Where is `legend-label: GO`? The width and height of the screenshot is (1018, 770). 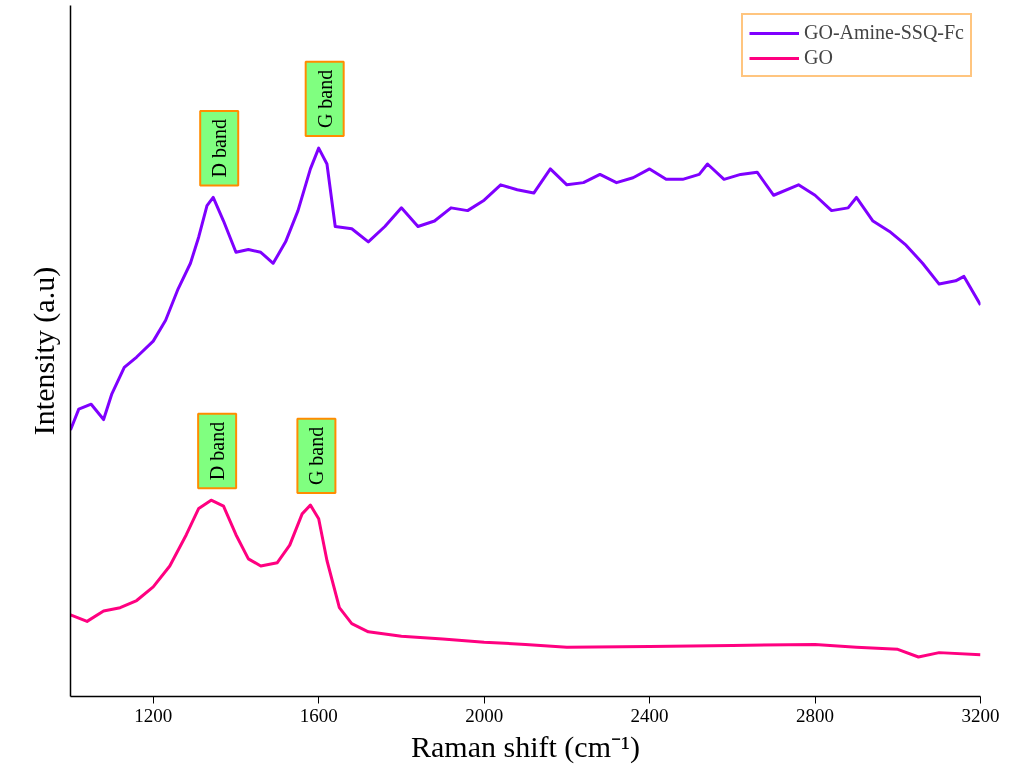 legend-label: GO is located at coordinates (818, 57).